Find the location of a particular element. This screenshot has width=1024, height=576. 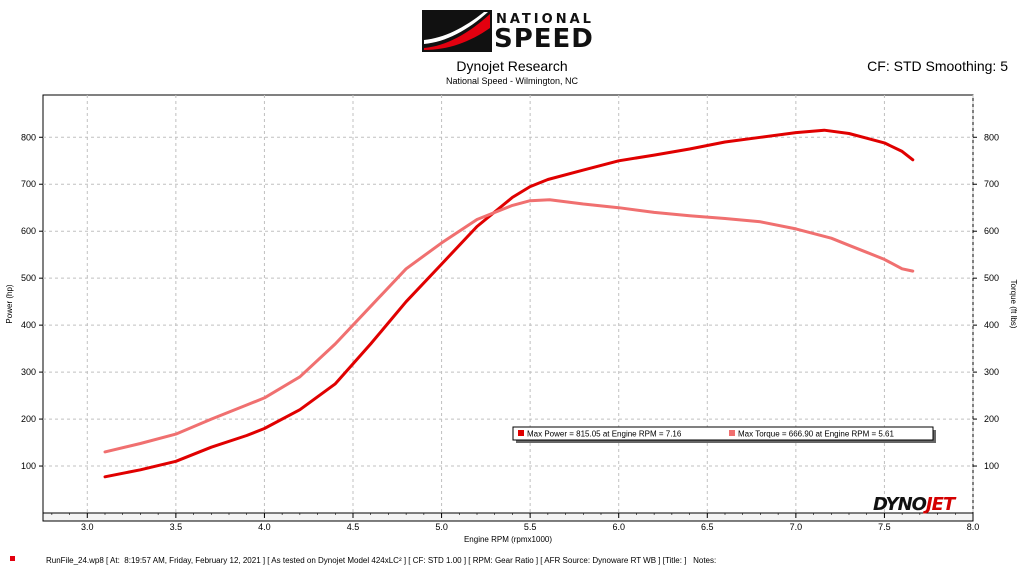

chart-title: Dynojet Research is located at coordinates (512, 66).